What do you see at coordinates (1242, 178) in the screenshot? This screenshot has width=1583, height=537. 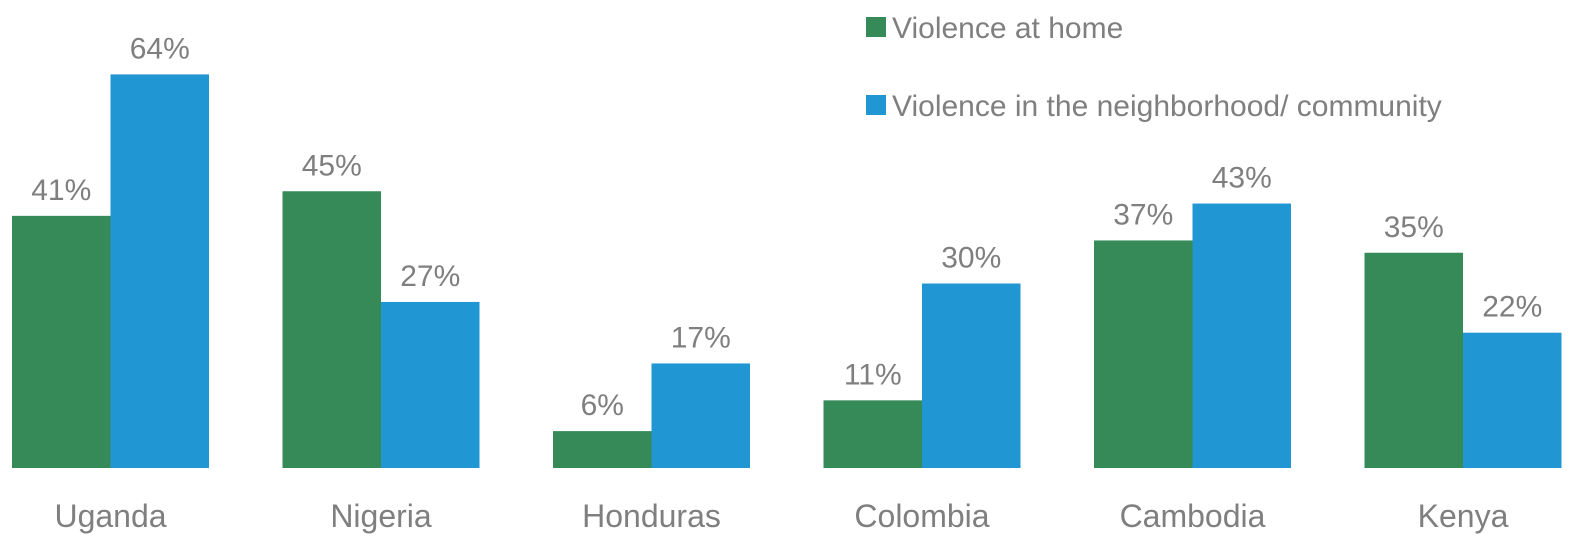 I see `data-label-cambodia-series-1: 43%` at bounding box center [1242, 178].